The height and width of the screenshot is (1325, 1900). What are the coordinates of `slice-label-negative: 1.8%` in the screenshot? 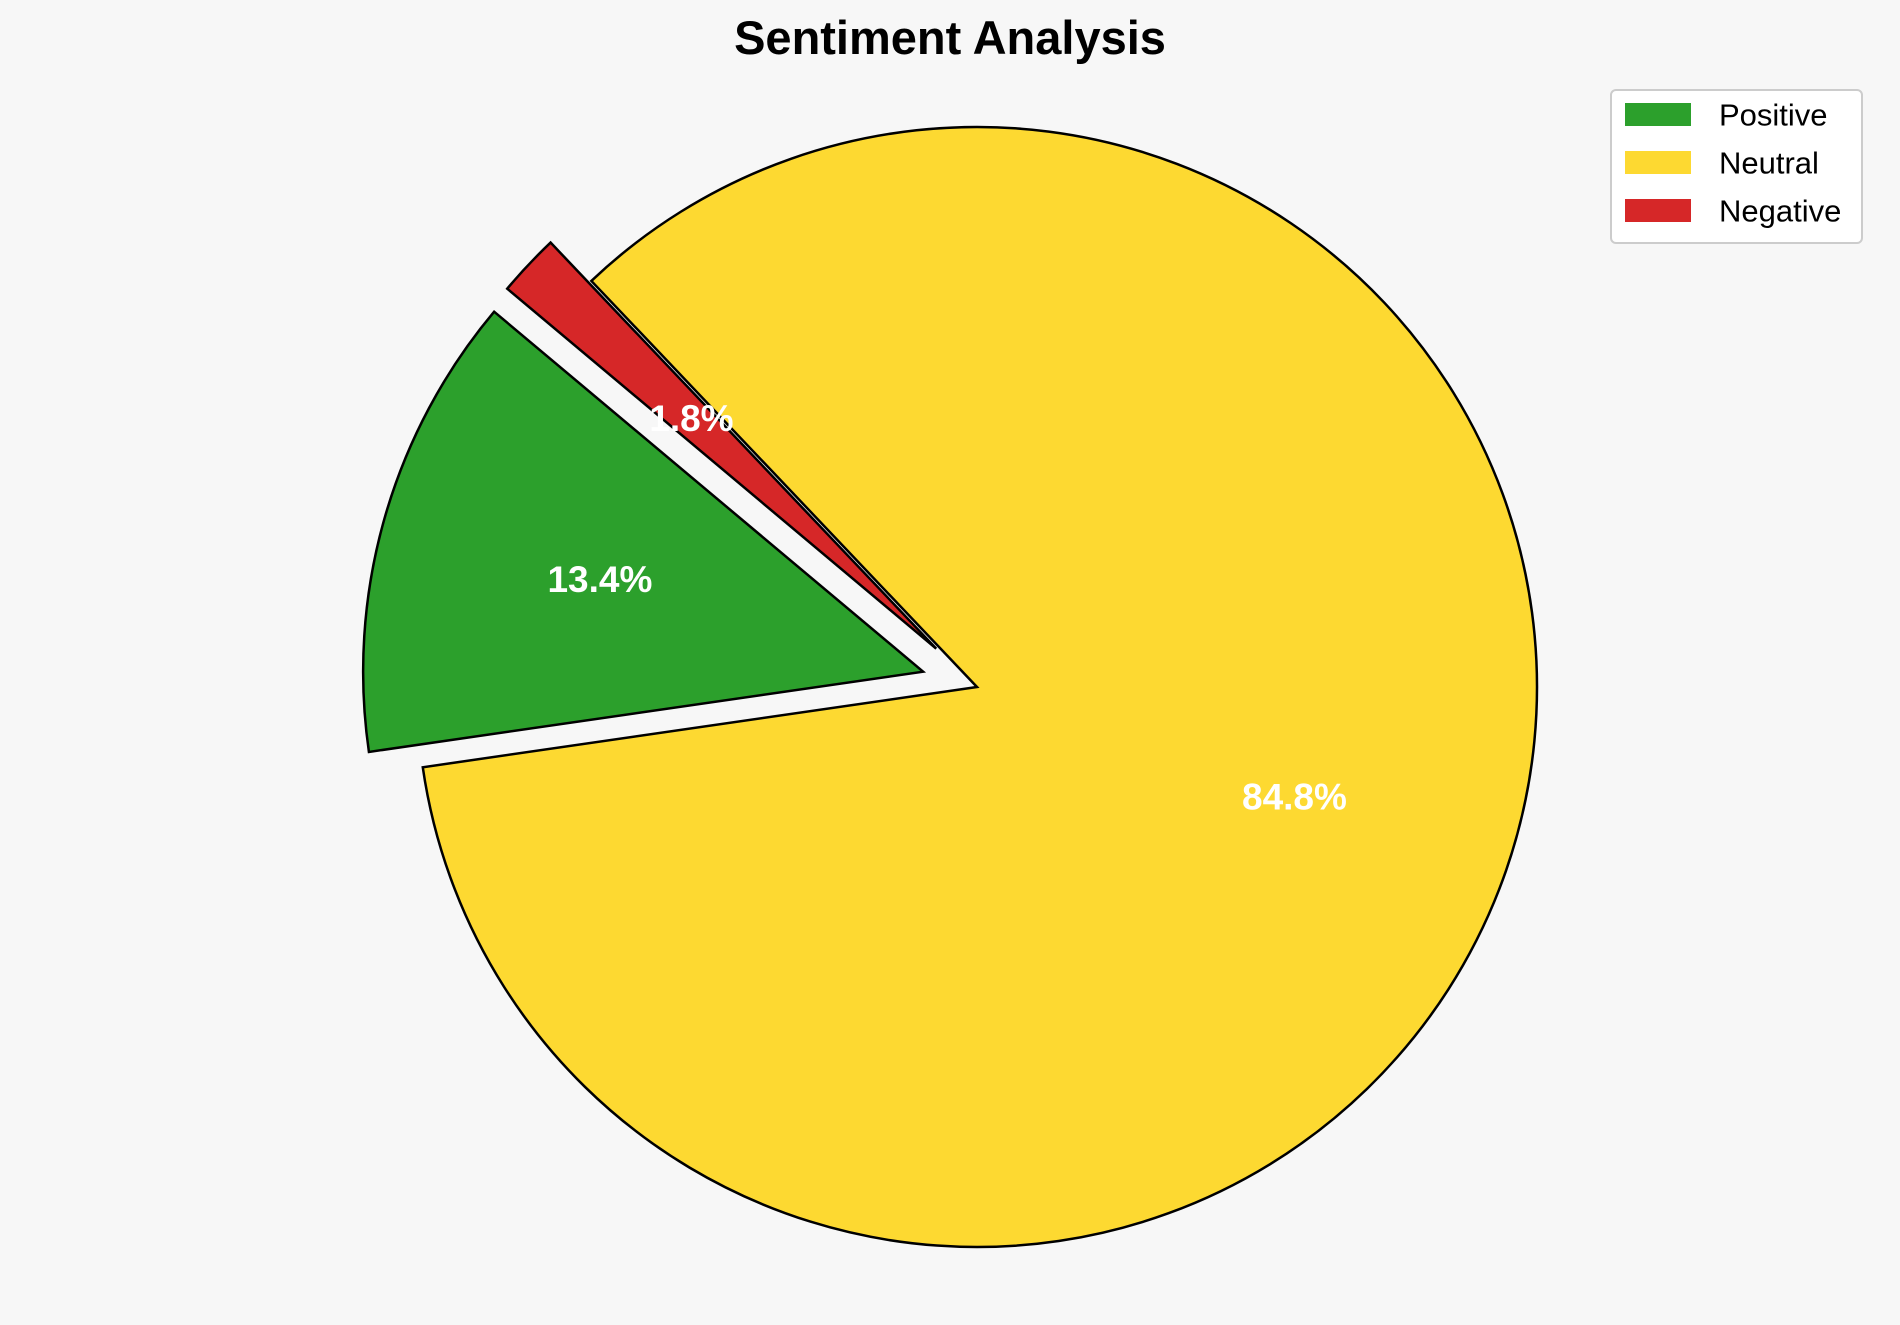 It's located at (691, 418).